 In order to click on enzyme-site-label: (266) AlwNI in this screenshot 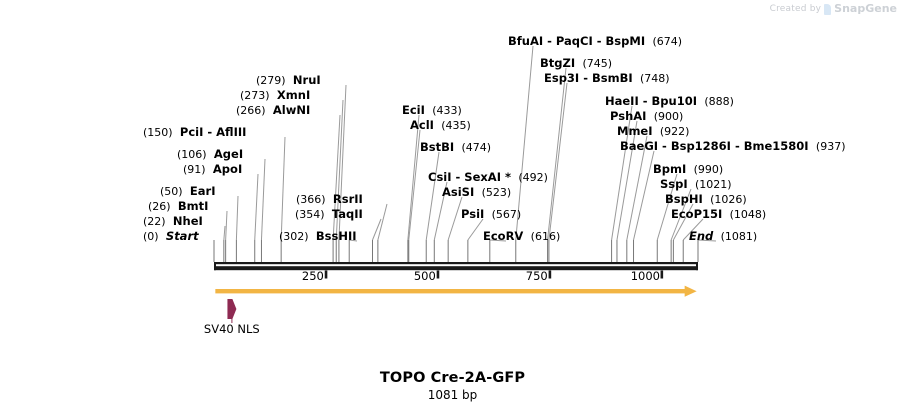, I will do `click(273, 110)`.